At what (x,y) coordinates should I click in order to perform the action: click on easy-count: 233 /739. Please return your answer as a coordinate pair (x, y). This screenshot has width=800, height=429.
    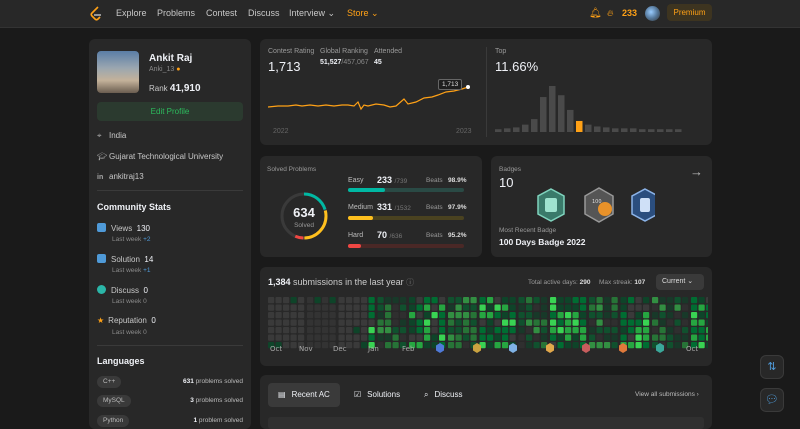
    Looking at the image, I should click on (392, 180).